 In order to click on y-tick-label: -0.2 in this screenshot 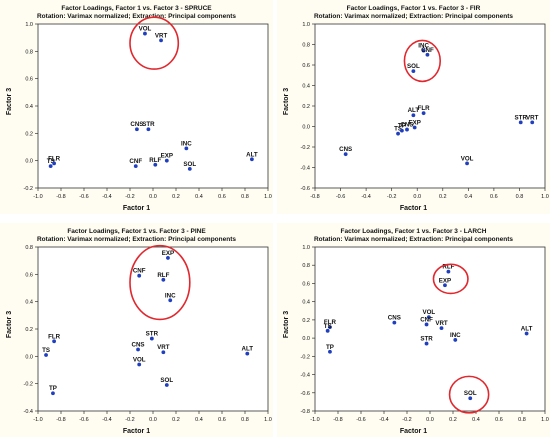, I will do `click(305, 148)`.